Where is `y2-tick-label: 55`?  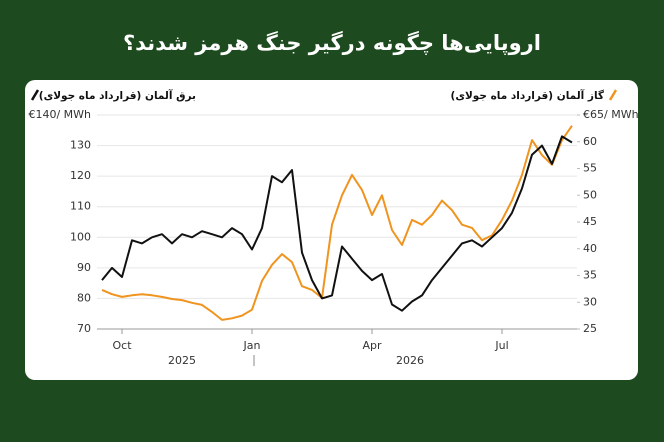 y2-tick-label: 55 is located at coordinates (590, 168).